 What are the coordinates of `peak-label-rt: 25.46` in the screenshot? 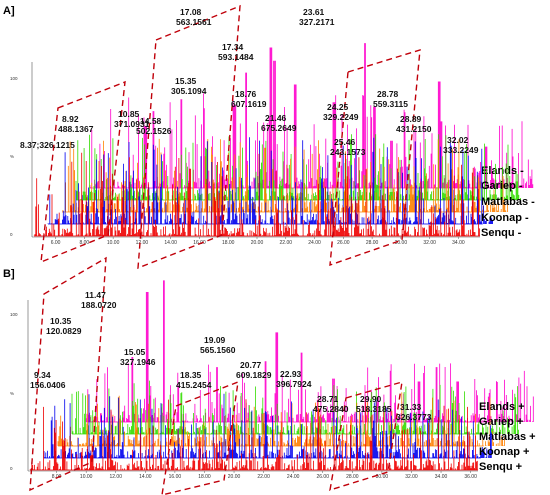 It's located at (345, 142).